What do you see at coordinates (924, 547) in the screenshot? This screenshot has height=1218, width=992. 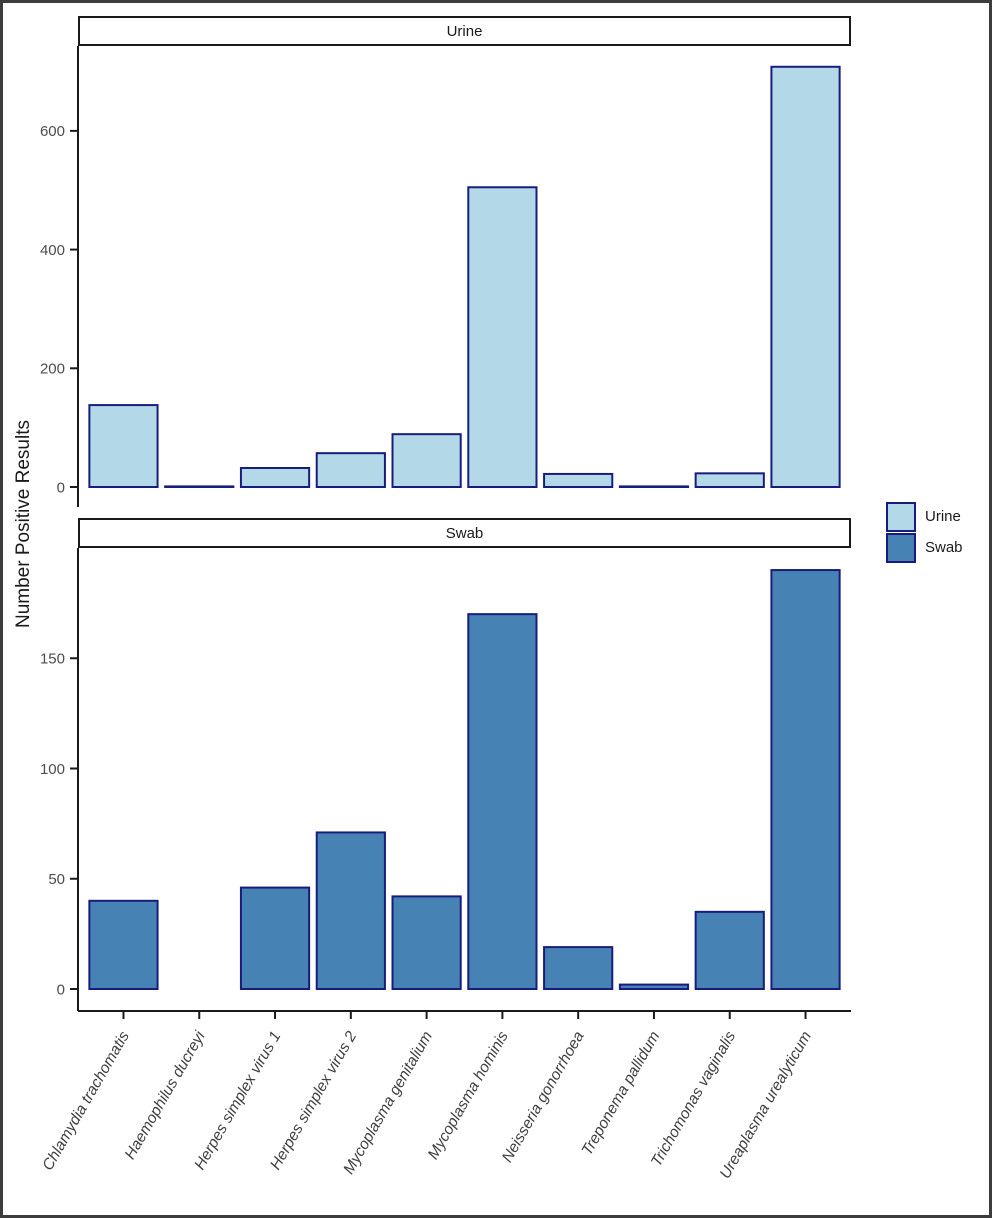 I see `legend-item-swab: Swab` at bounding box center [924, 547].